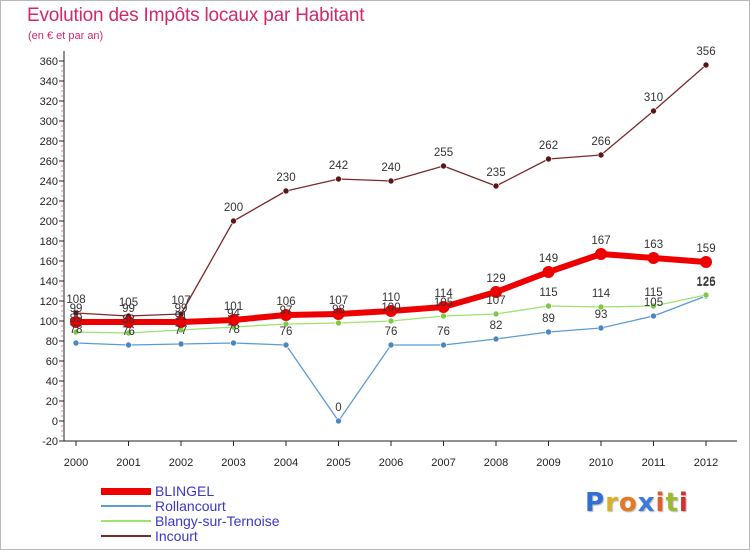 This screenshot has width=750, height=550. What do you see at coordinates (600, 241) in the screenshot?
I see `data-label-blingel: 167` at bounding box center [600, 241].